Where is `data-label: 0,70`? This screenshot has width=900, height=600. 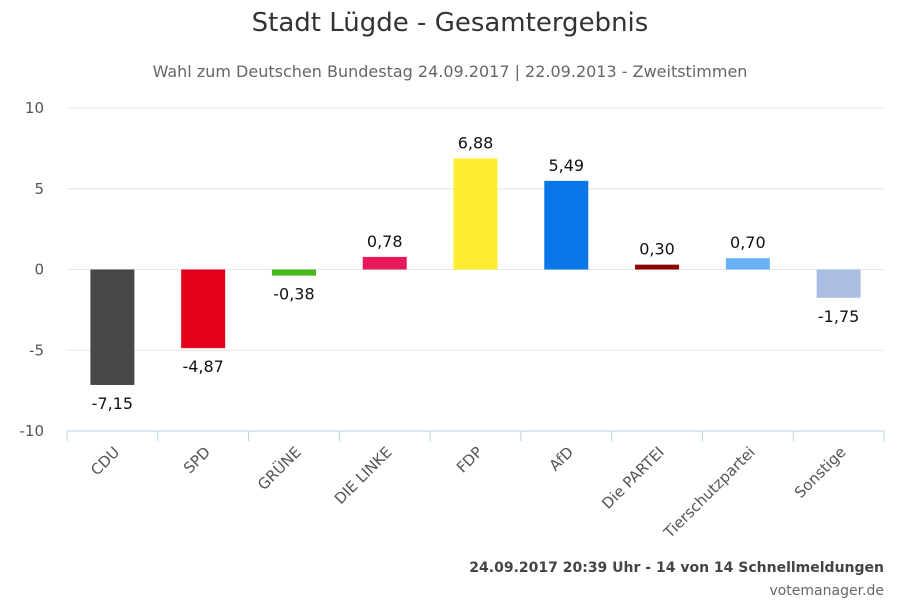 data-label: 0,70 is located at coordinates (748, 242).